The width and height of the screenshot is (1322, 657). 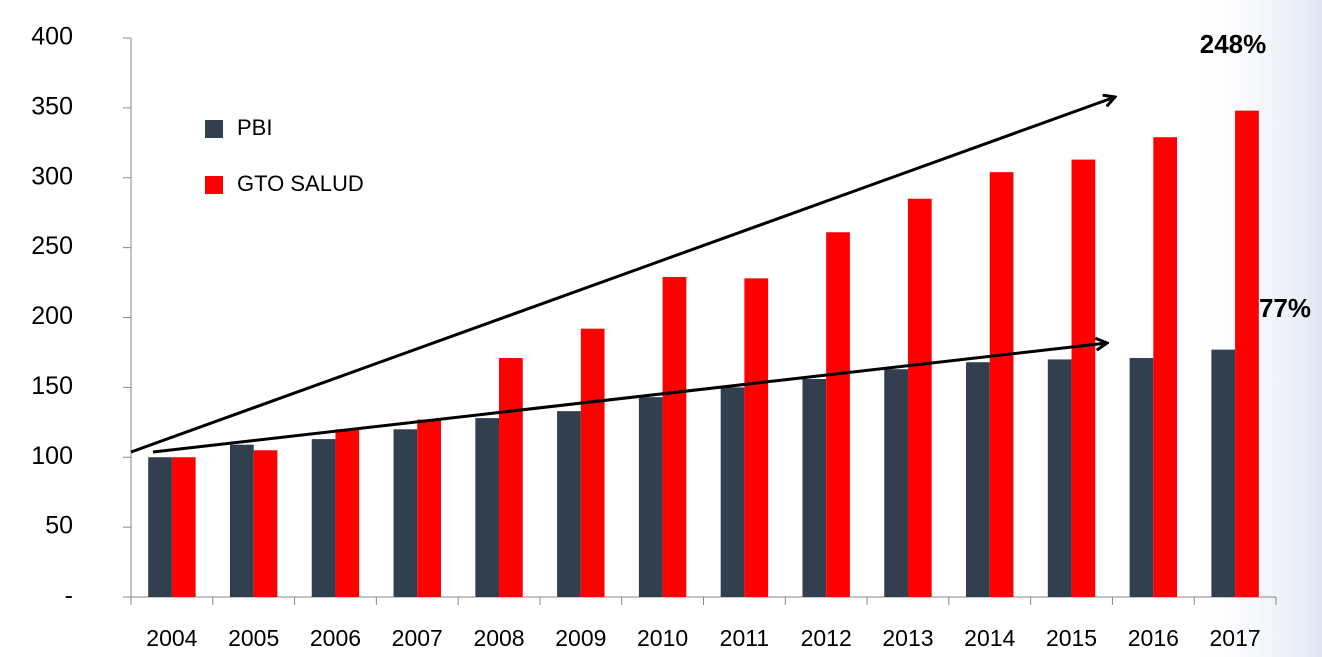 I want to click on x-tick-label: 2010, so click(x=662, y=638).